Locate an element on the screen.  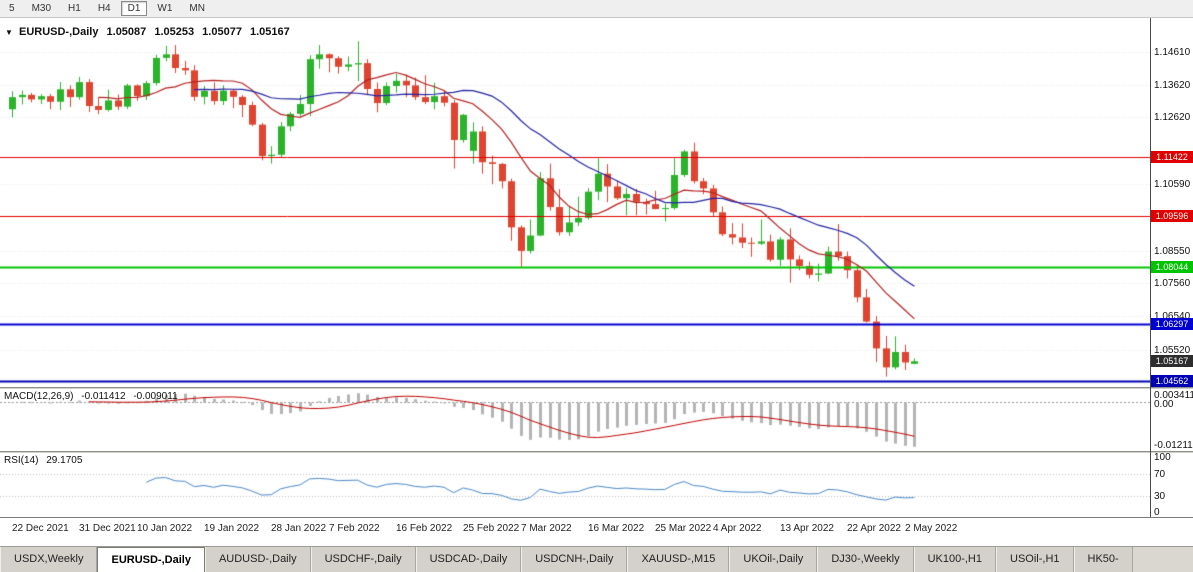
macd-title: MACD(12,26,9) is located at coordinates (39, 396).